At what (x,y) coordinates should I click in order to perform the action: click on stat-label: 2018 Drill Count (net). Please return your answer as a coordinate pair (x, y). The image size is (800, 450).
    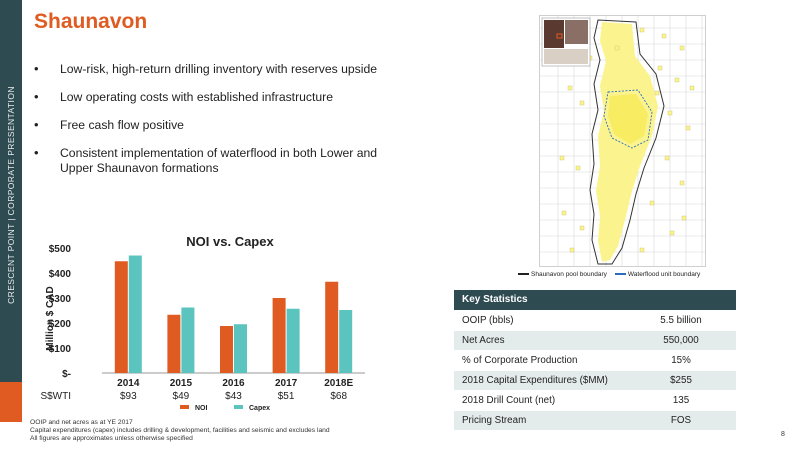
    Looking at the image, I should click on (509, 400).